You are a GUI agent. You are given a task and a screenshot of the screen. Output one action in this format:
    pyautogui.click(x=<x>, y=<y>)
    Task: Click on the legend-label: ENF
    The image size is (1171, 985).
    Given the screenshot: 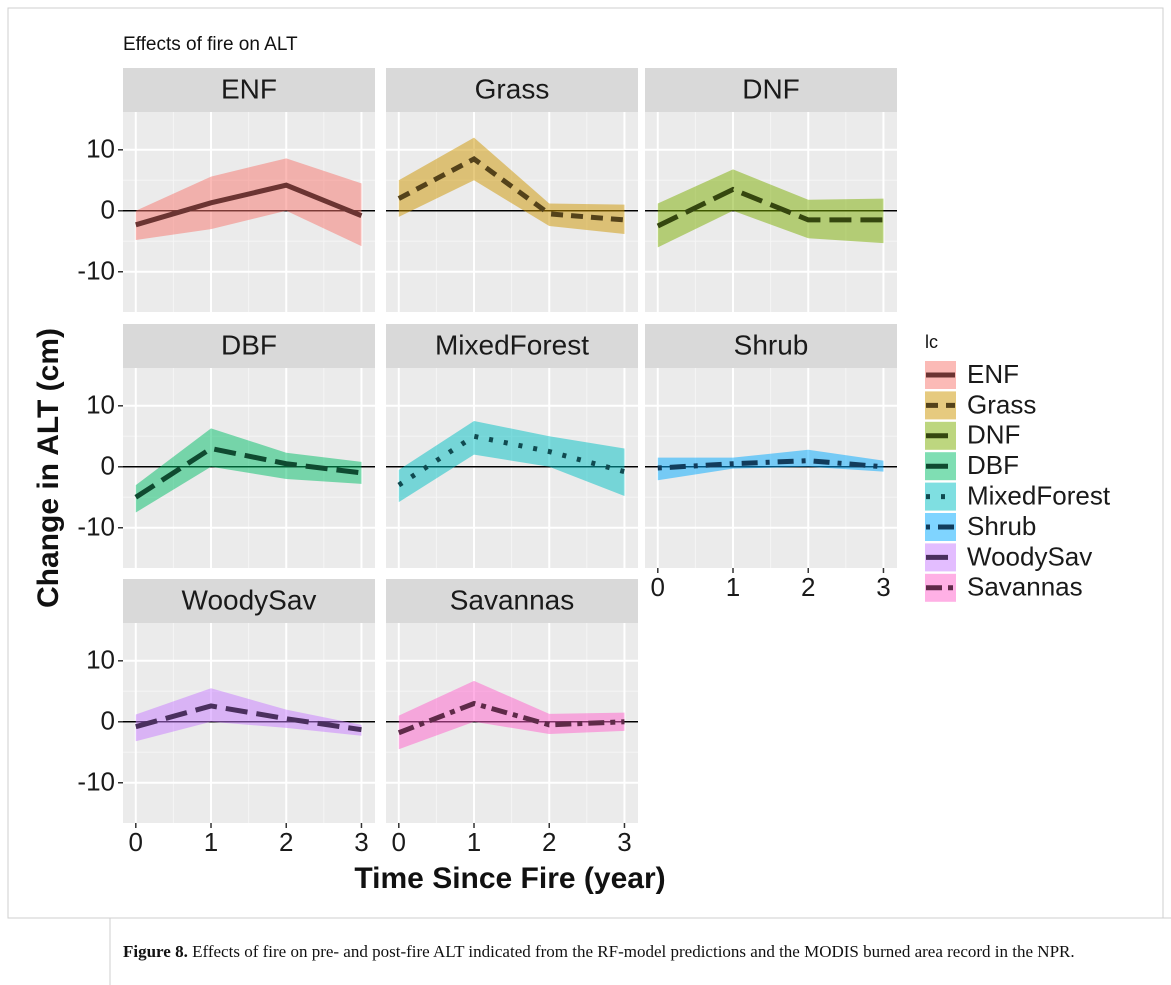 What is the action you would take?
    pyautogui.click(x=993, y=374)
    